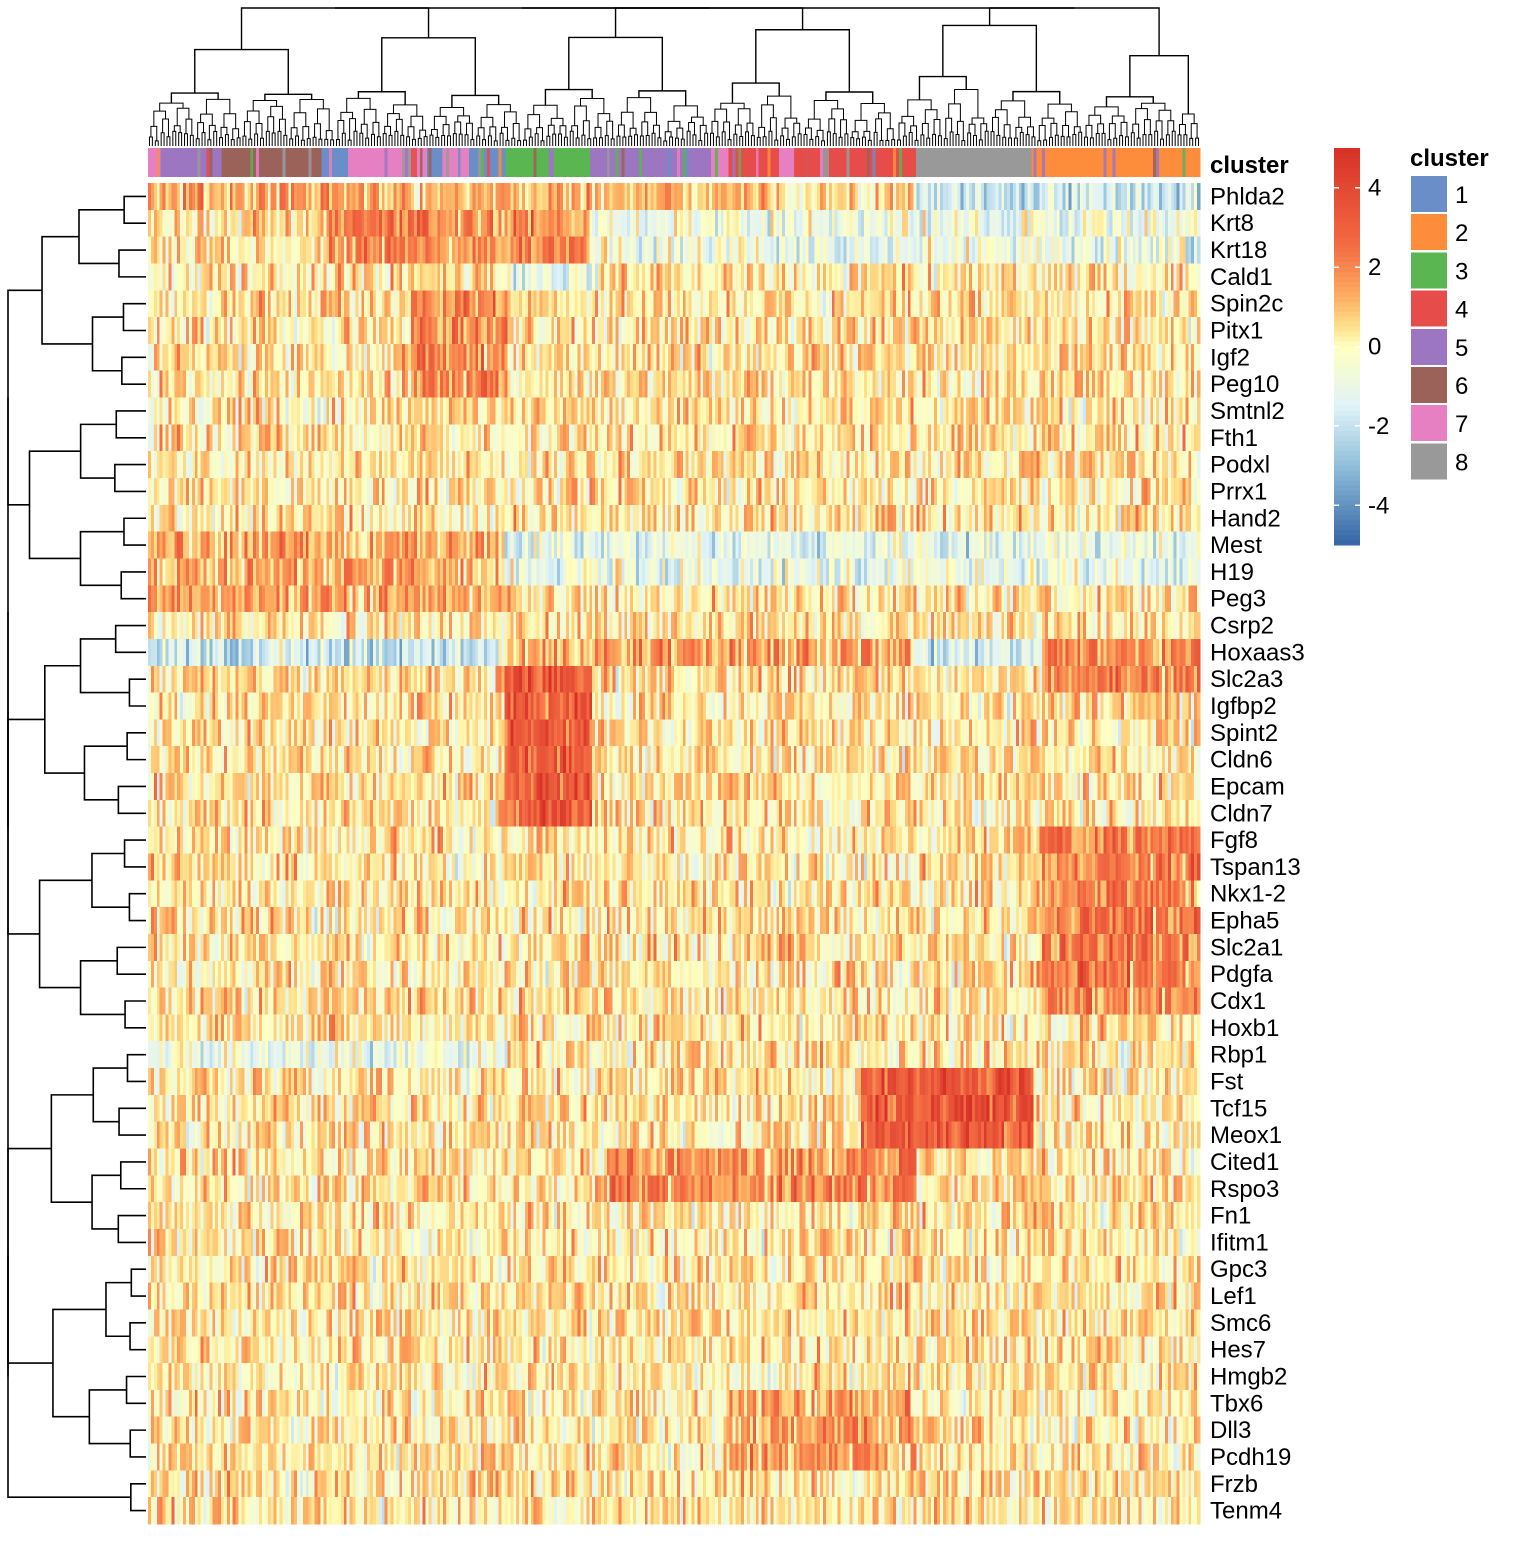 This screenshot has height=1541, width=1536. I want to click on row-dendrogram-branch, so click(131, 424).